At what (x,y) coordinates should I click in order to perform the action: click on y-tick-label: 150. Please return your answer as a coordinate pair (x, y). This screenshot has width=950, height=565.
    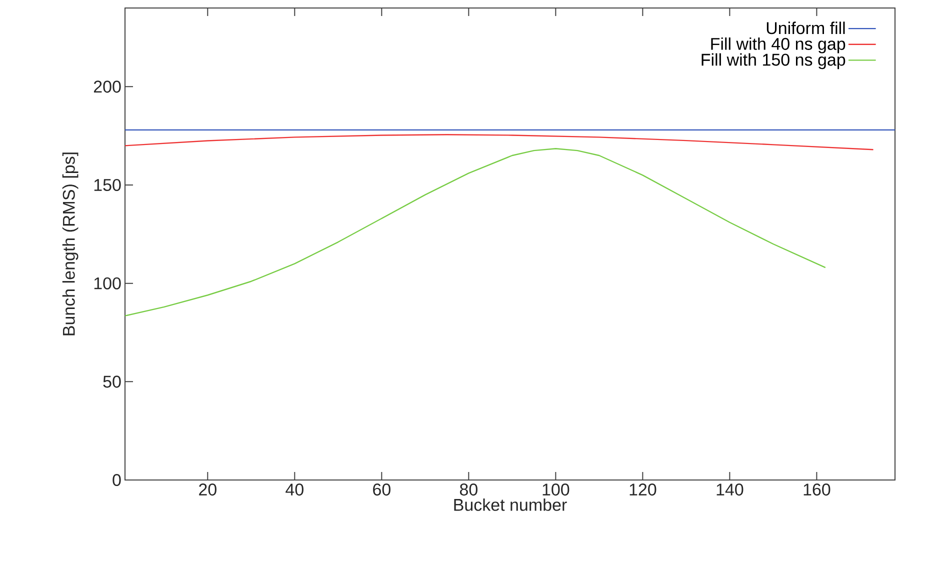
    Looking at the image, I should click on (107, 185).